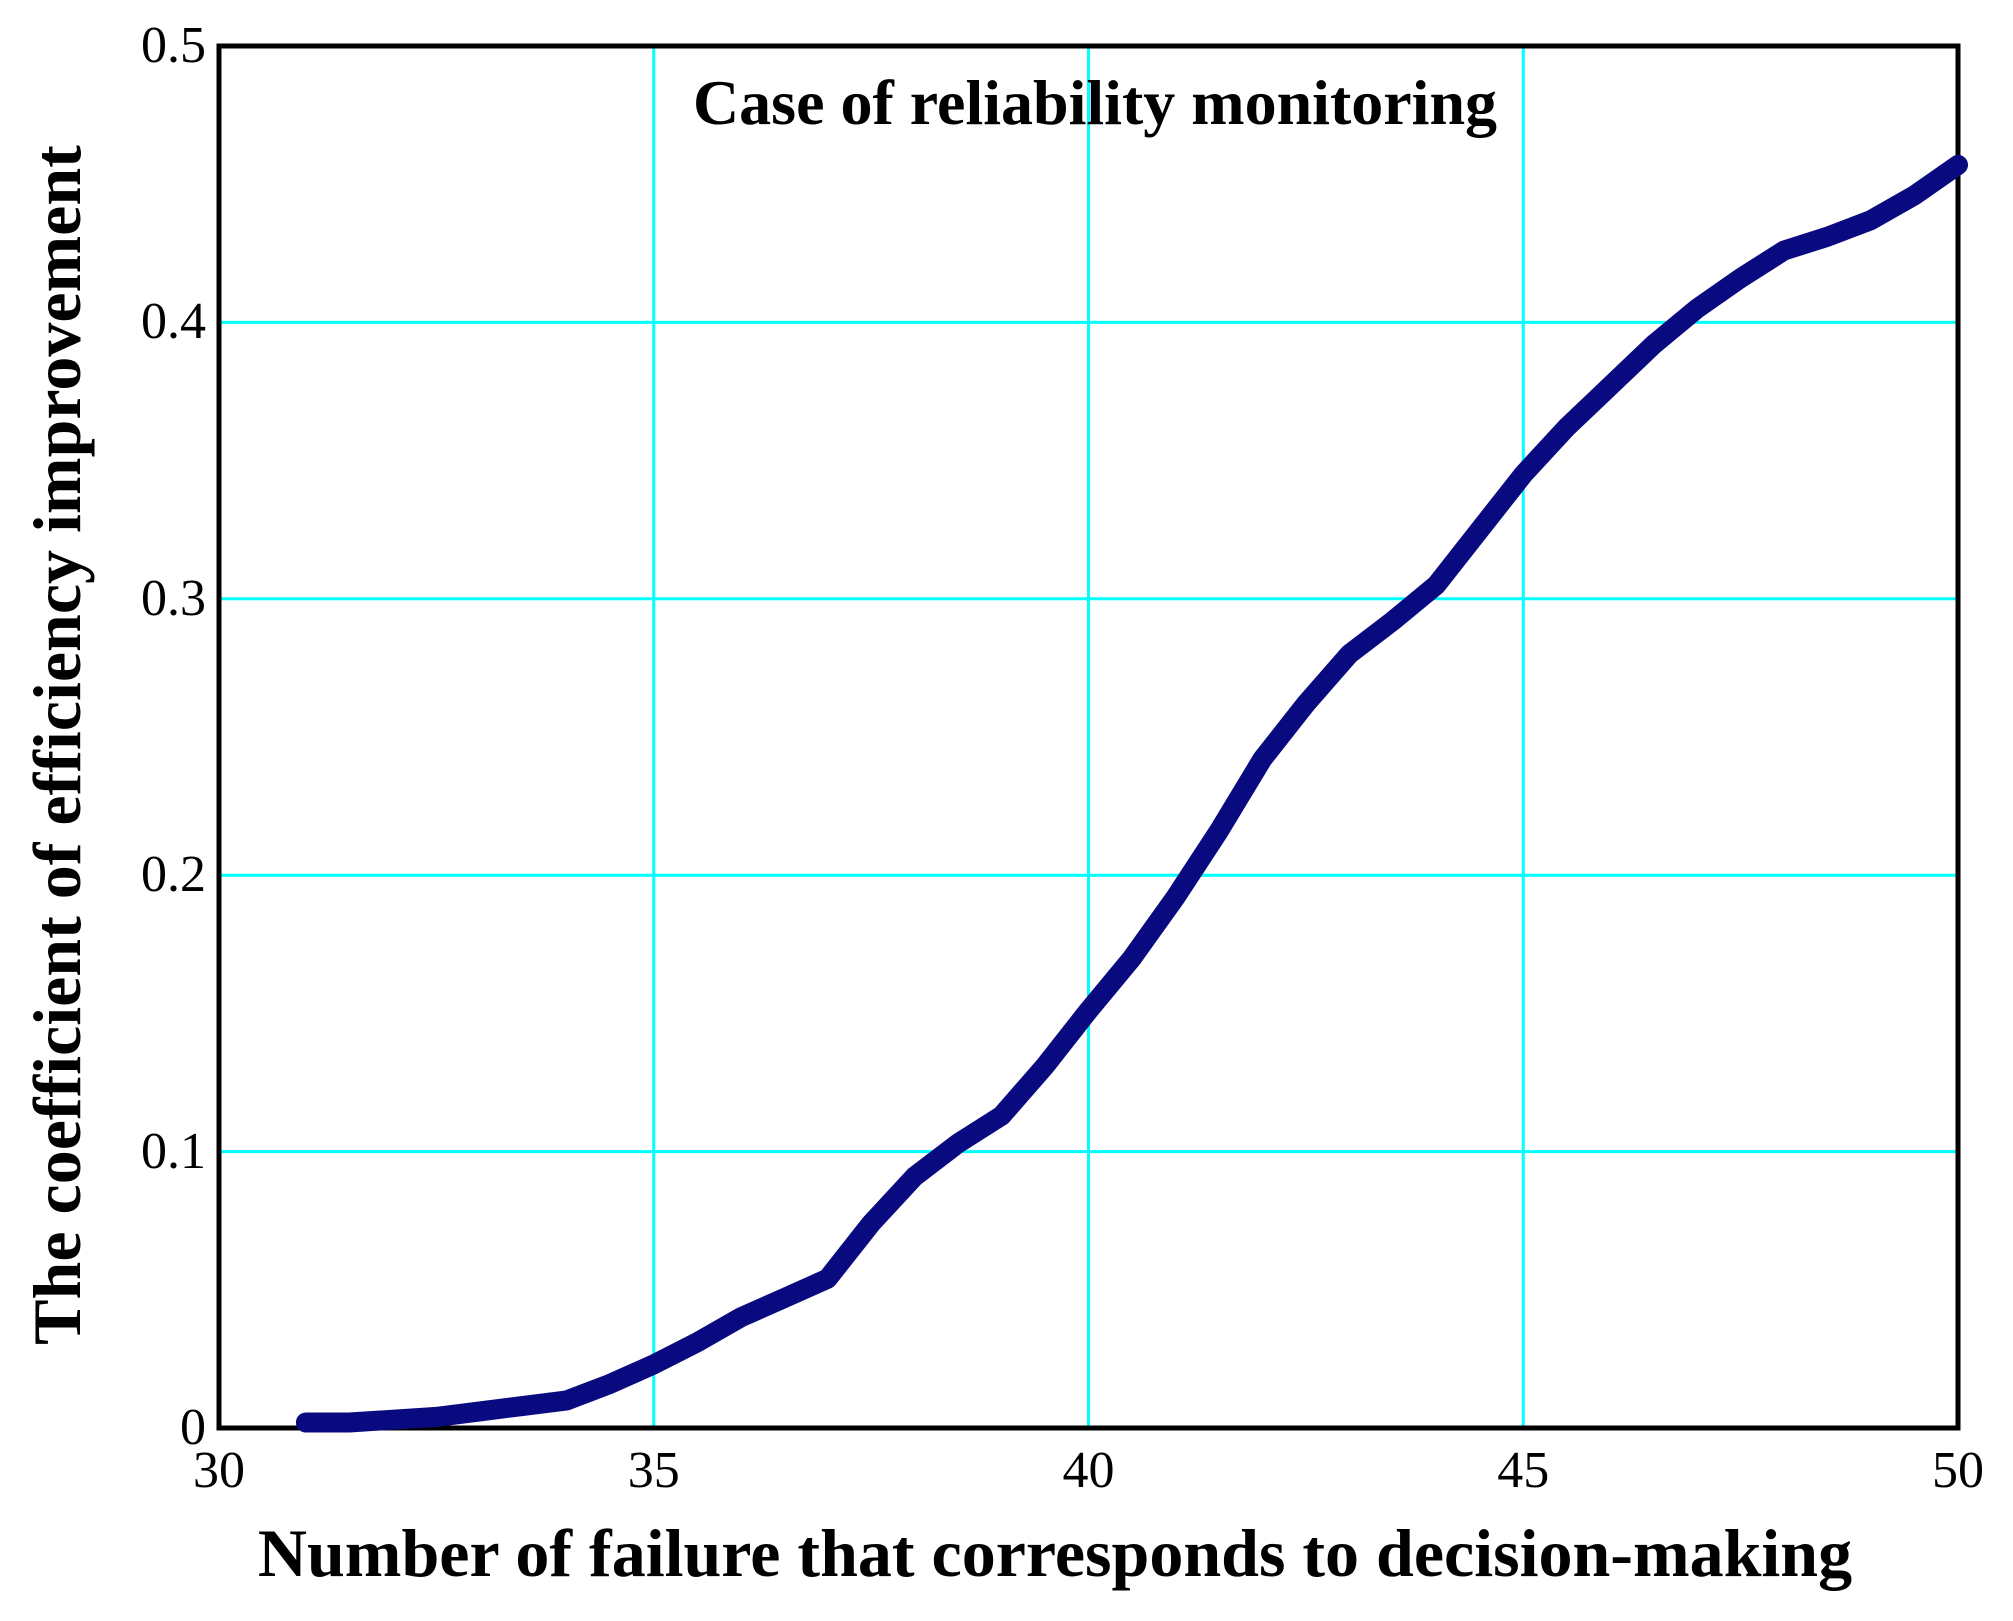 The height and width of the screenshot is (1621, 2013). I want to click on x-tick-label: 45, so click(1523, 1470).